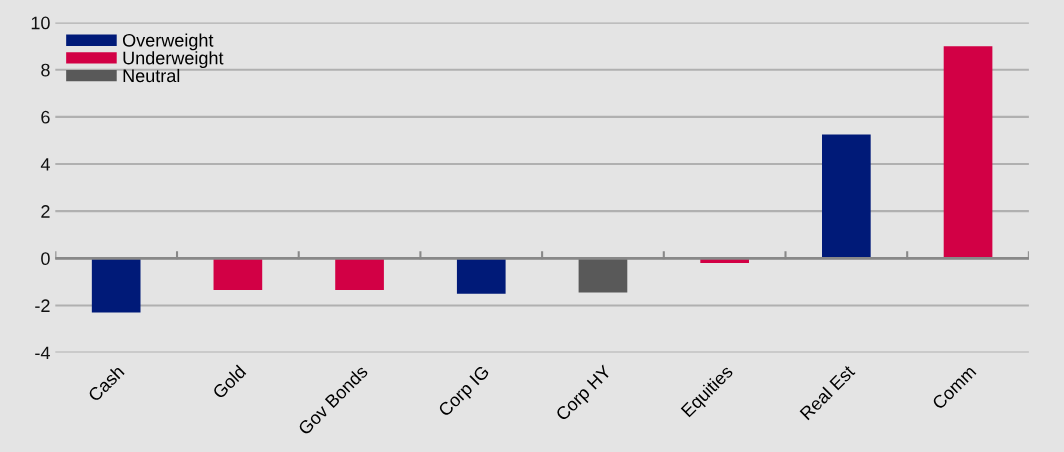 Image resolution: width=1064 pixels, height=452 pixels. Describe the element at coordinates (45, 211) in the screenshot. I see `y-tick-label: 2` at that location.